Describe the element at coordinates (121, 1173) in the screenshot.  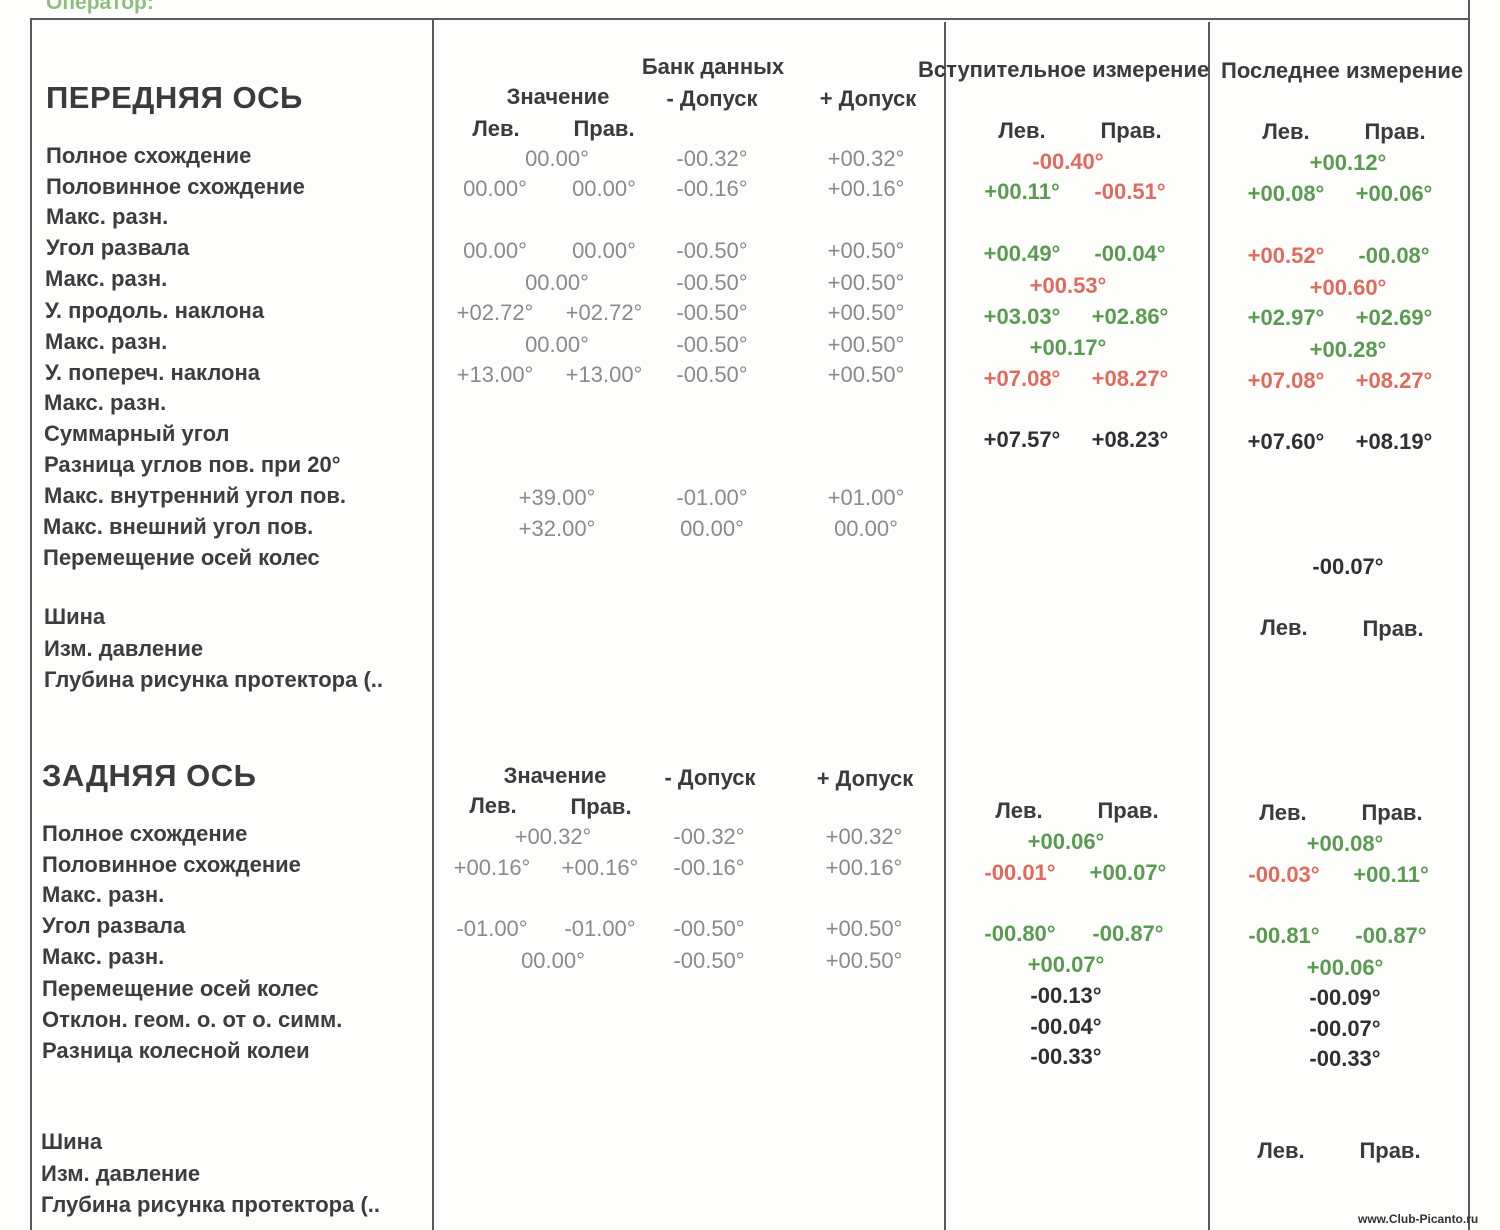
I see `rear-tire-label: Изм. давление` at that location.